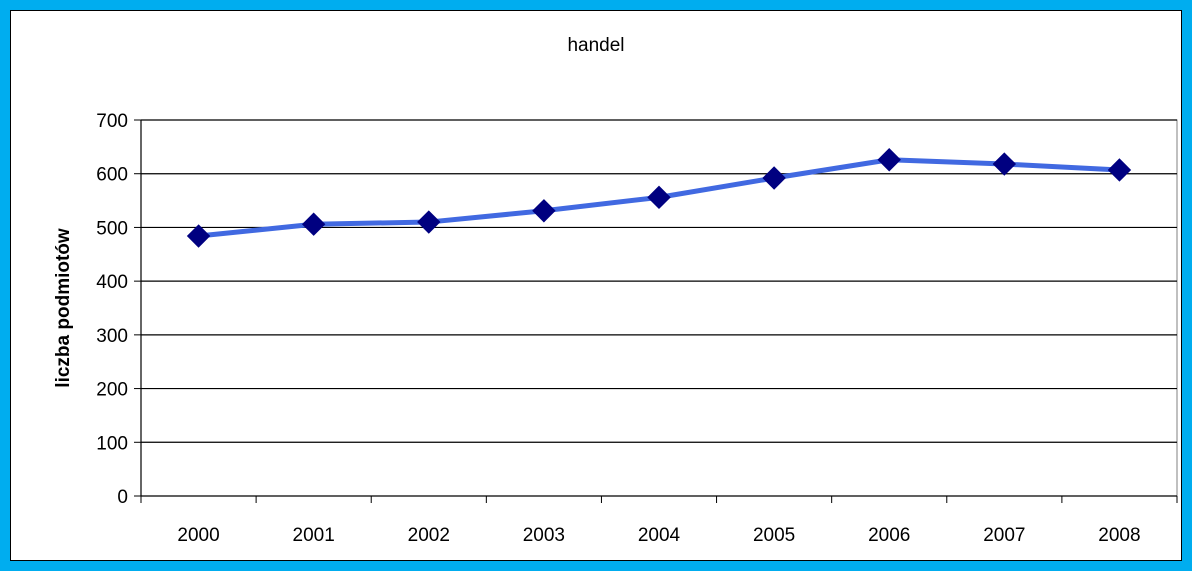 This screenshot has height=571, width=1192. What do you see at coordinates (63, 308) in the screenshot?
I see `y-axis-label: liczba podmiotów` at bounding box center [63, 308].